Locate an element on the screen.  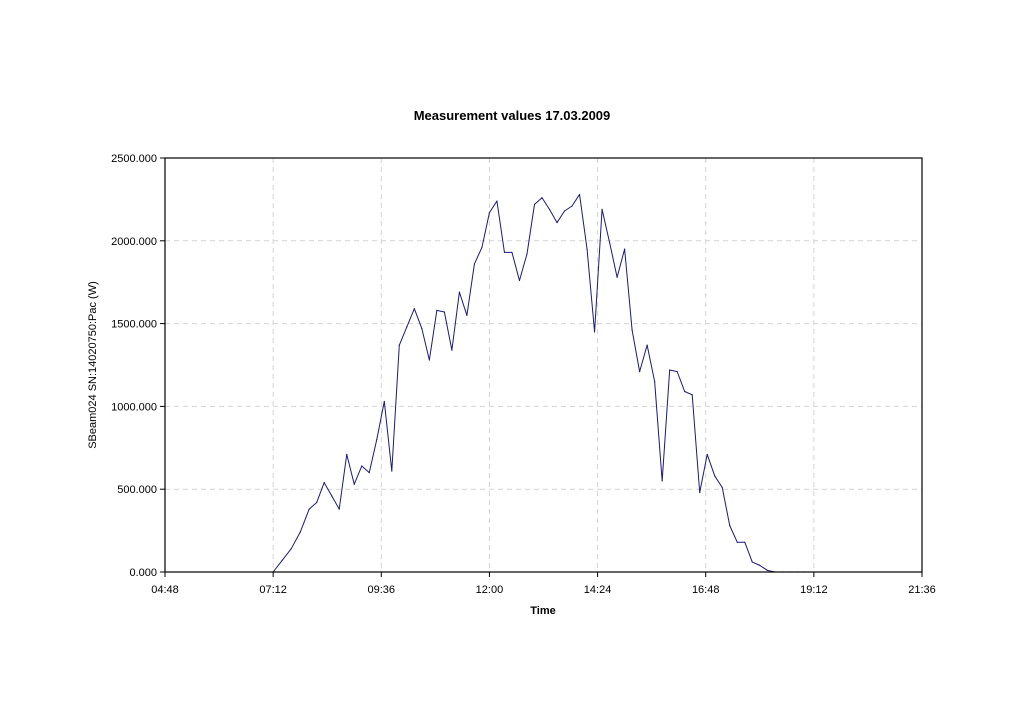
x-tick-label: 16:48 is located at coordinates (706, 590).